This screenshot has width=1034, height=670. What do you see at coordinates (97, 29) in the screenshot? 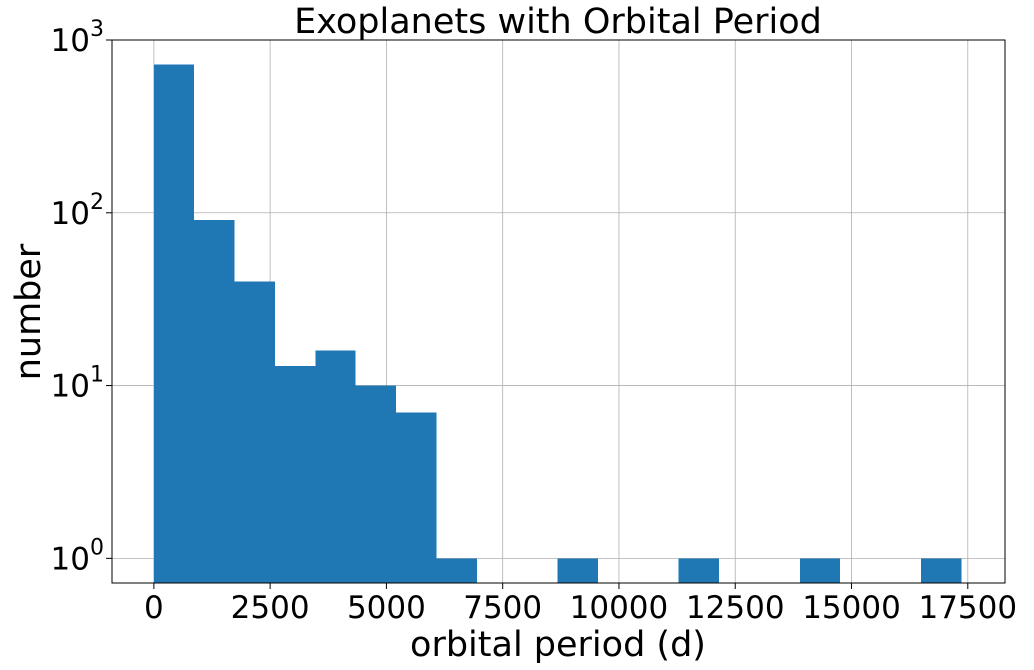
I see `y-tick-exponent: 3` at bounding box center [97, 29].